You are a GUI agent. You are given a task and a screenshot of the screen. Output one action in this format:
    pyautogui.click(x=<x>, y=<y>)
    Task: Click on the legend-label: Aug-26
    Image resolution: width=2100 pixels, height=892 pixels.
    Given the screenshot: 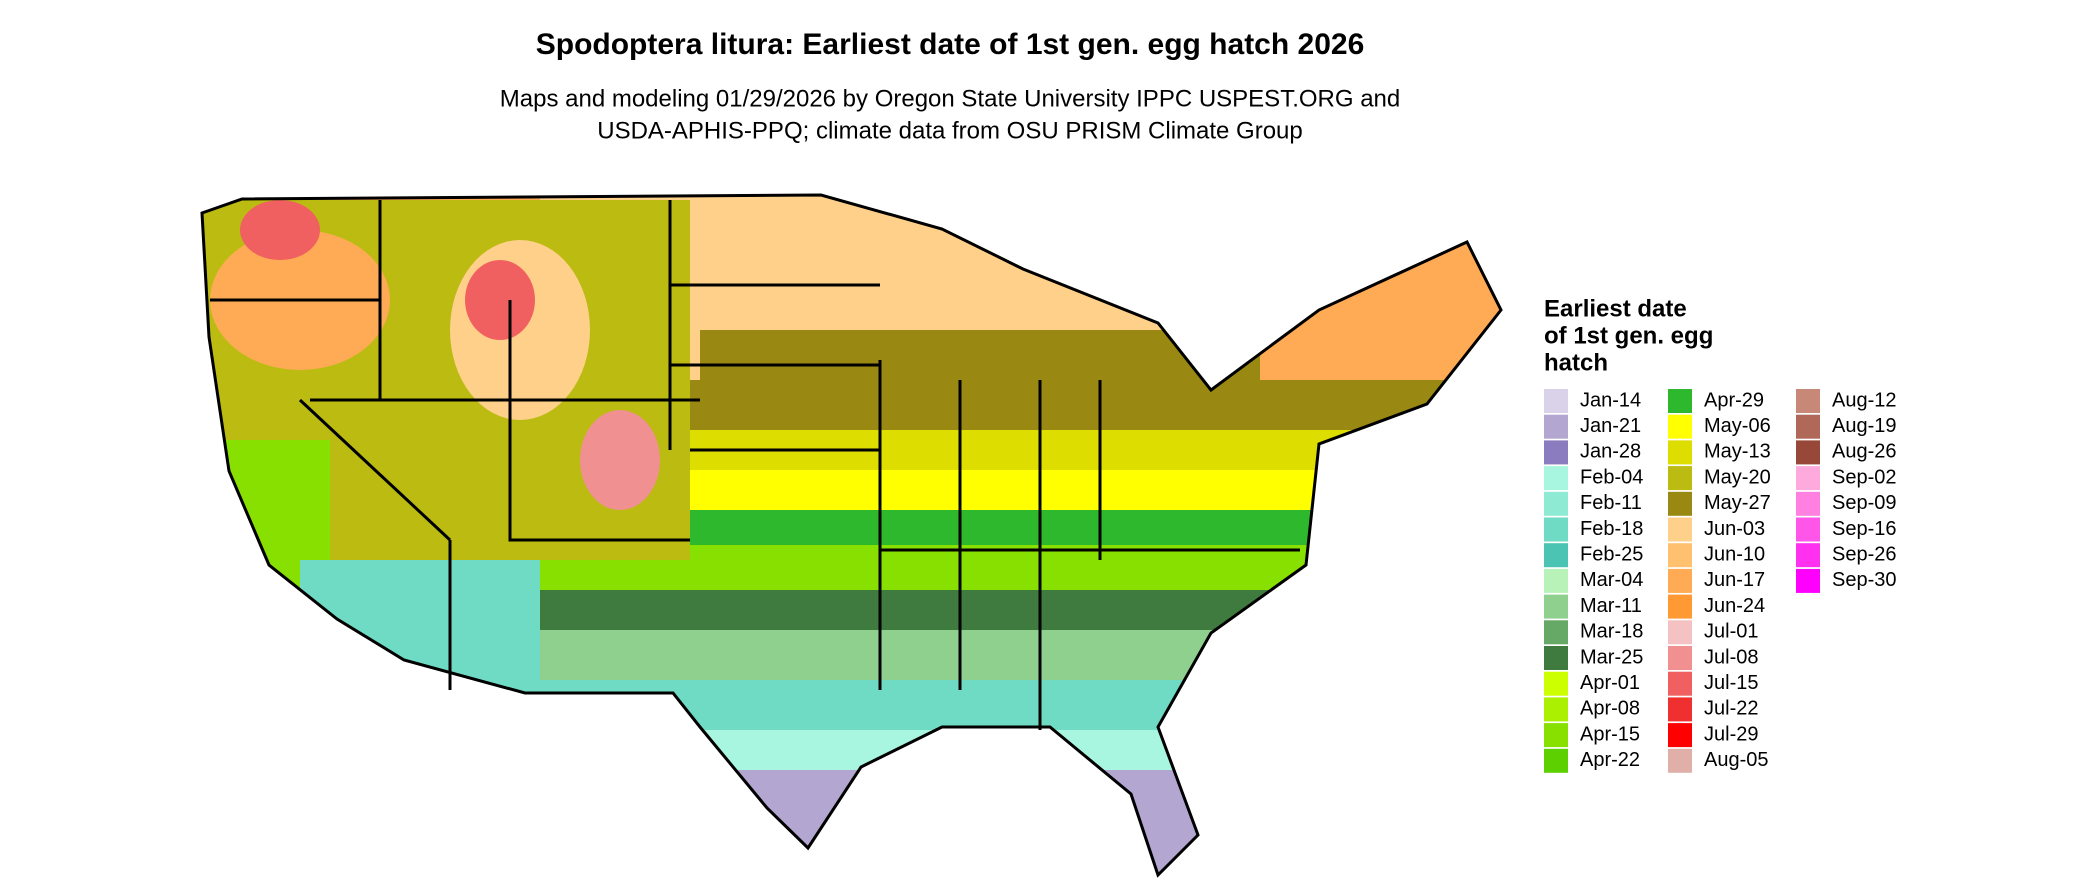 What is the action you would take?
    pyautogui.click(x=1864, y=452)
    